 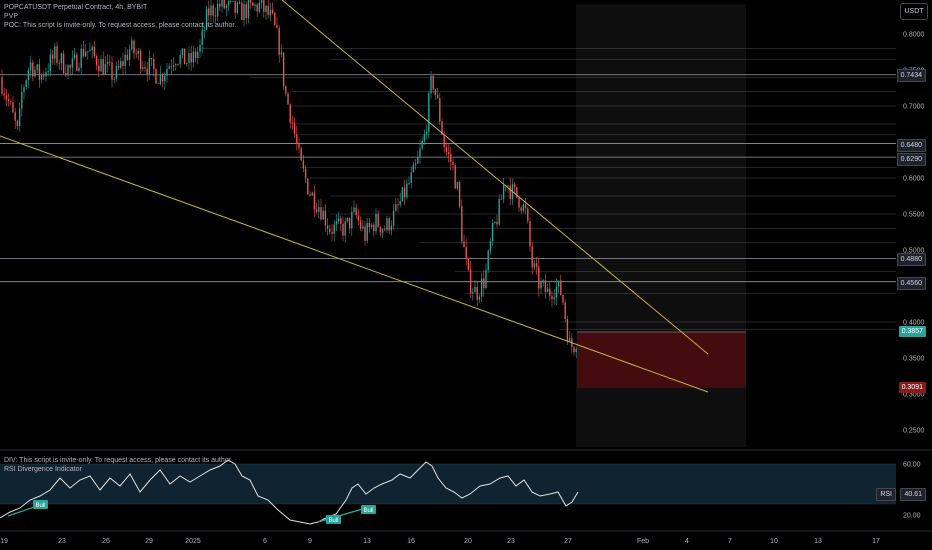 What do you see at coordinates (912, 465) in the screenshot?
I see `rsi-tick-0: 60.00` at bounding box center [912, 465].